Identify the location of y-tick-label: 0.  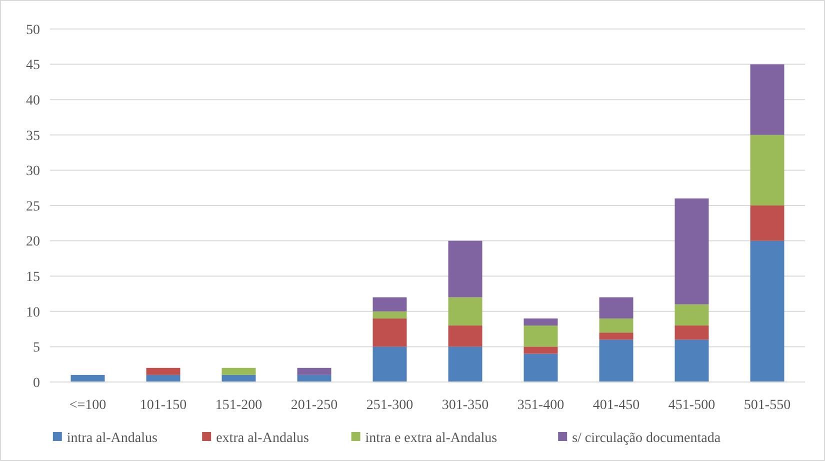
(36, 383).